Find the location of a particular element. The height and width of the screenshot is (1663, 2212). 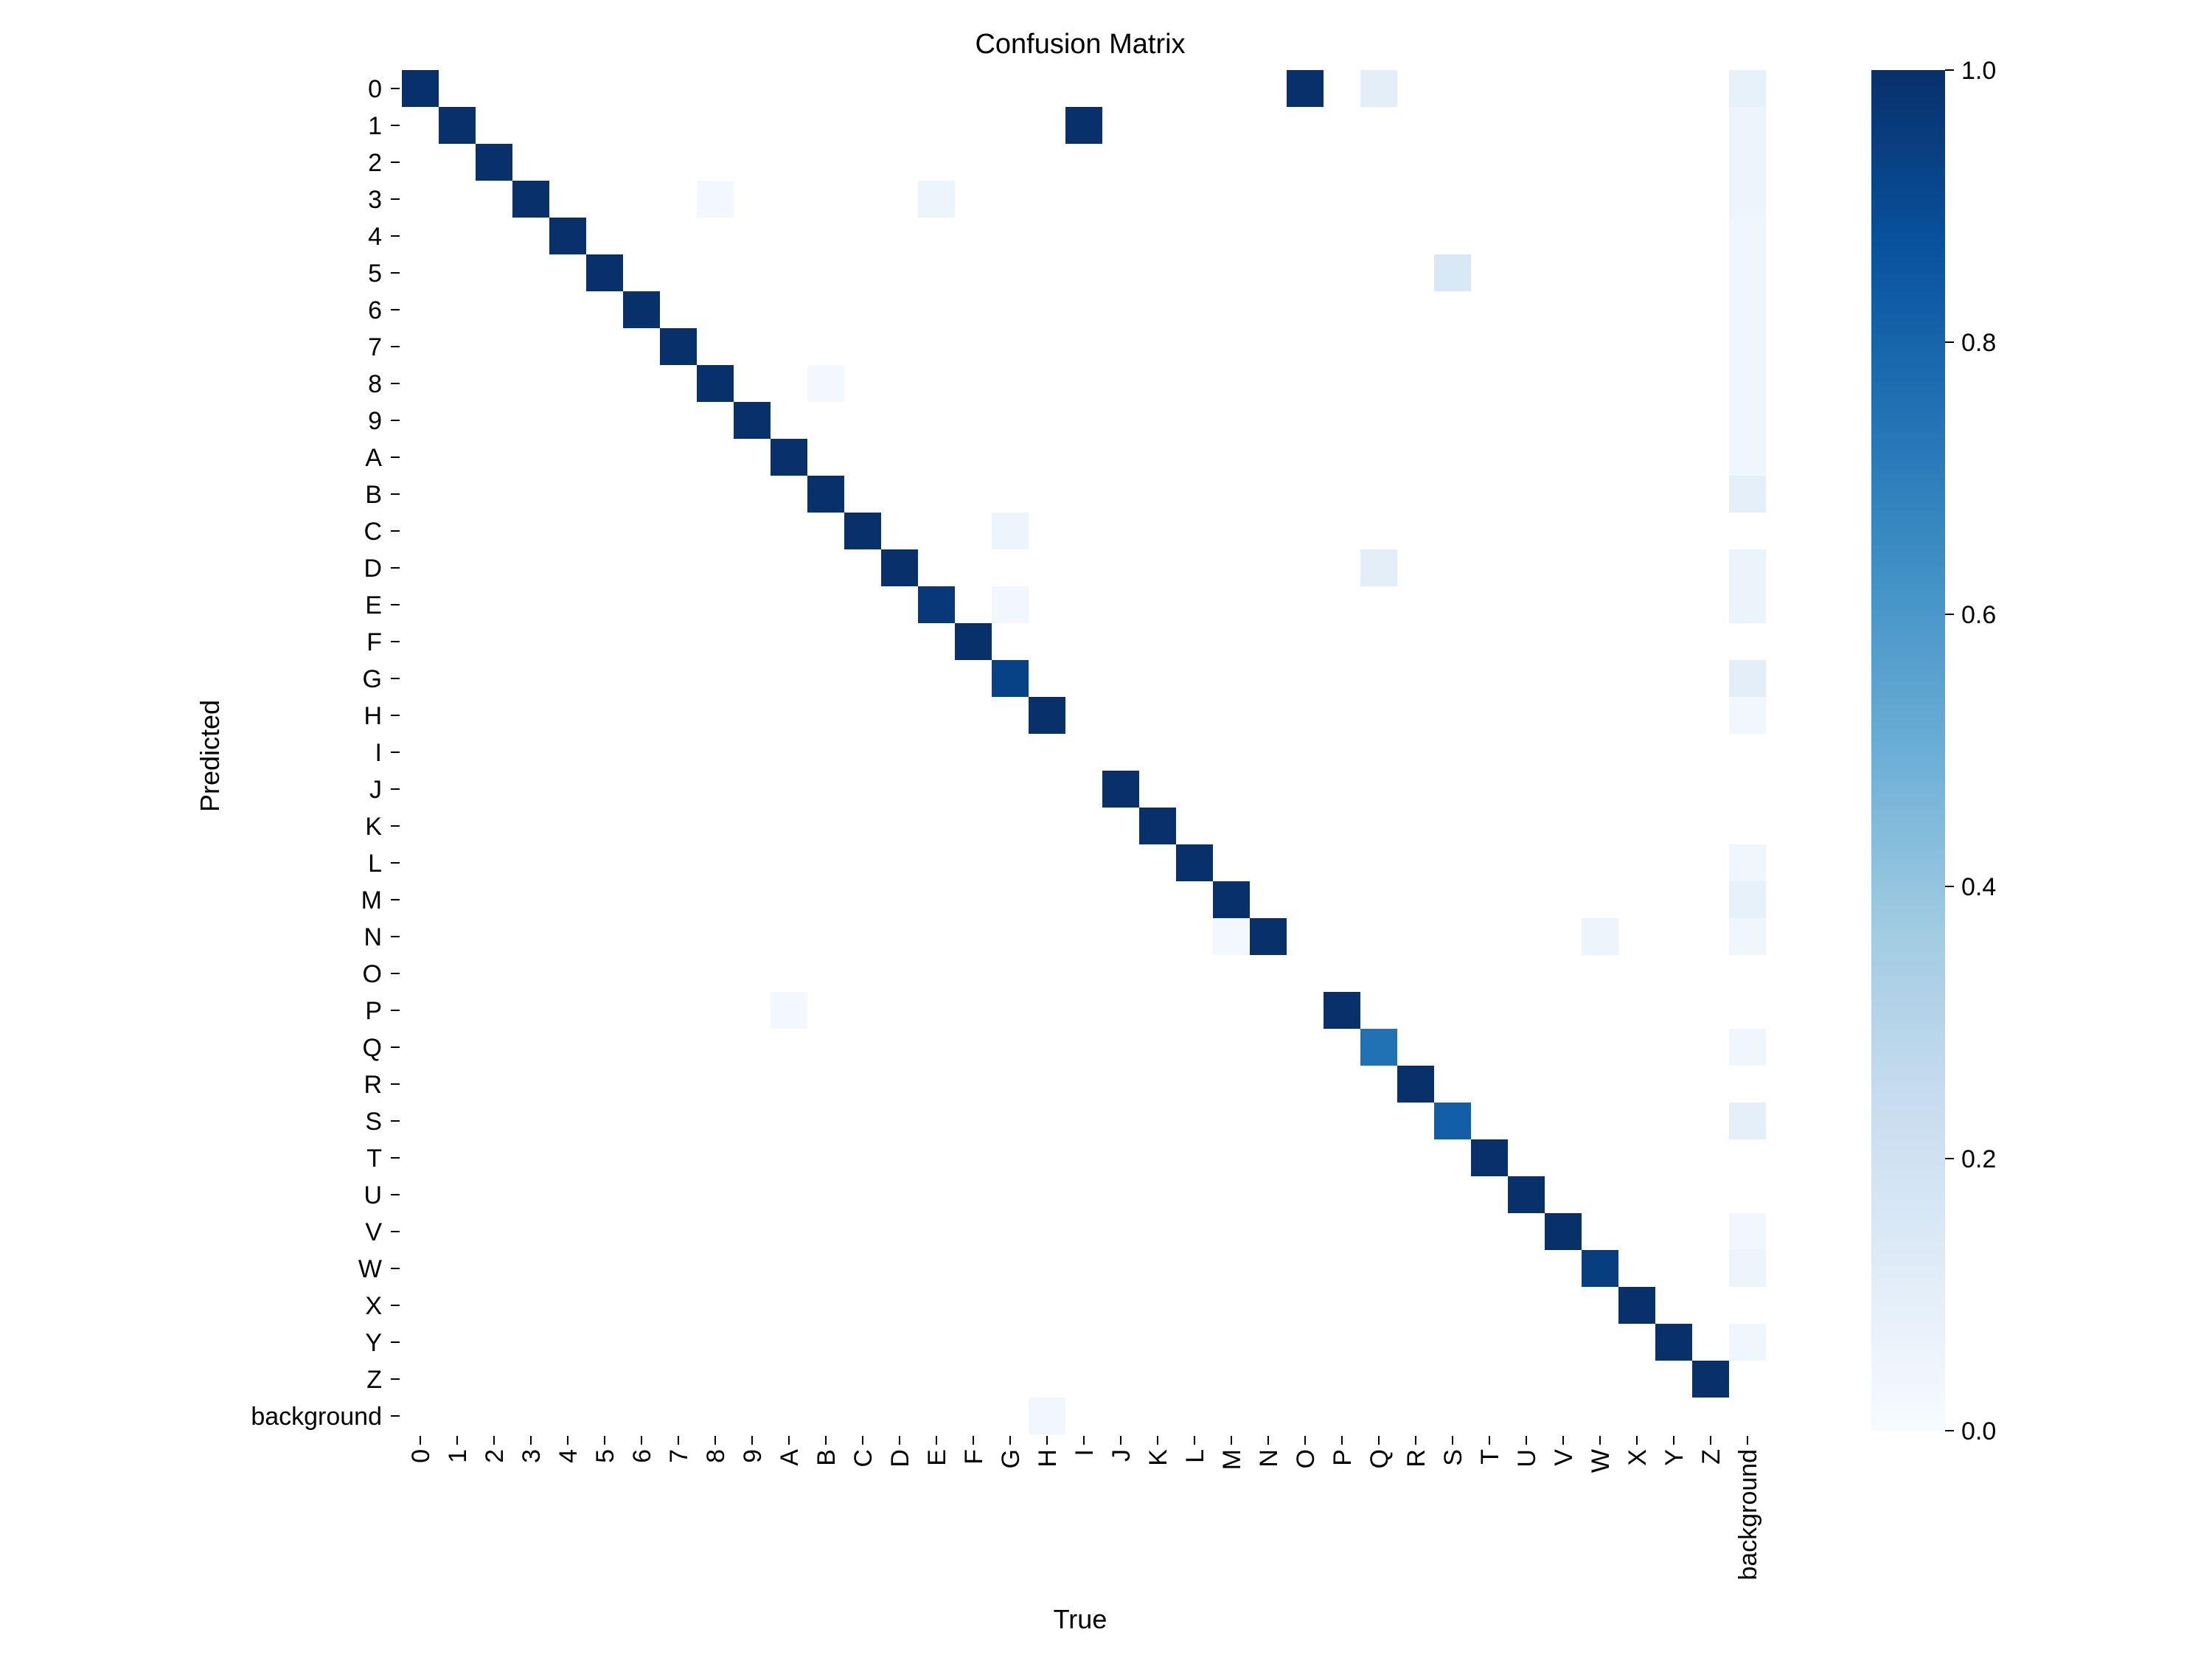

cell-pred-s-true-s is located at coordinates (1452, 1121).